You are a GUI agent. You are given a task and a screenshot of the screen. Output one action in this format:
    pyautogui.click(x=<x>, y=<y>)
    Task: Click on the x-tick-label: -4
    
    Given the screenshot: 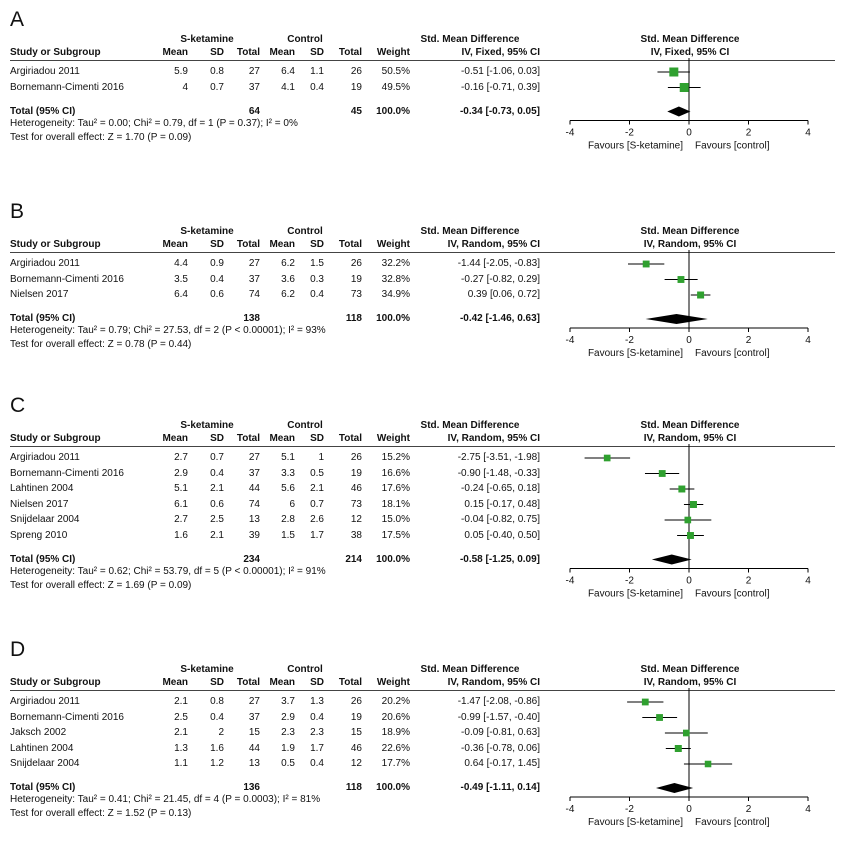 What is the action you would take?
    pyautogui.click(x=570, y=133)
    